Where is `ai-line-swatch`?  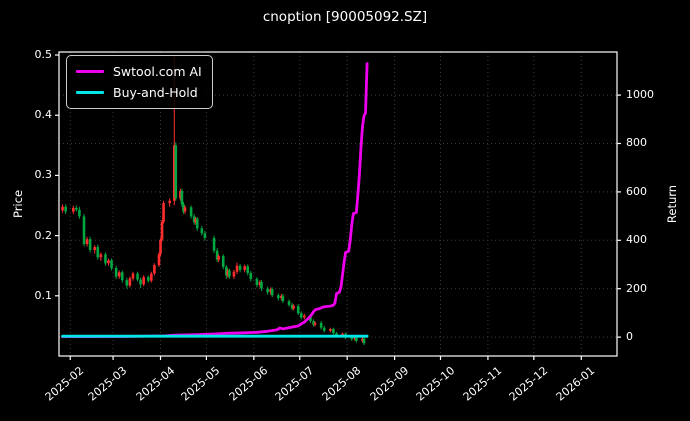
ai-line-swatch is located at coordinates (90, 71).